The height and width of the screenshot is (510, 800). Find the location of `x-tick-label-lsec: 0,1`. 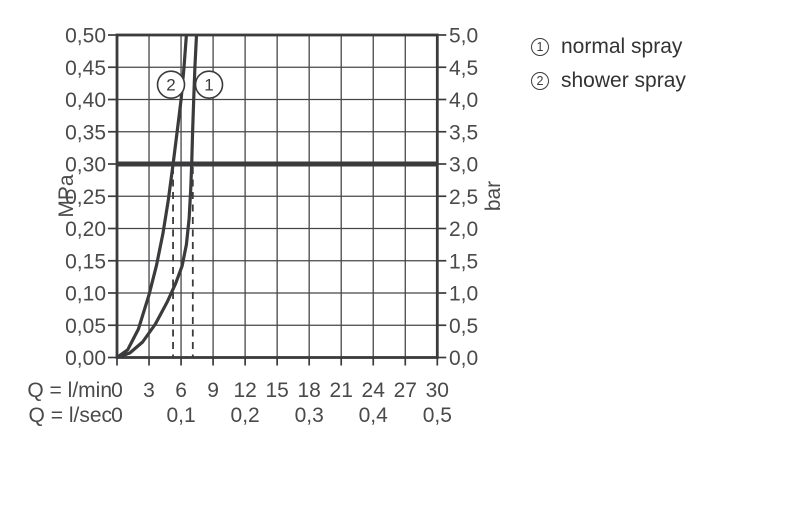

x-tick-label-lsec: 0,1 is located at coordinates (180, 415).